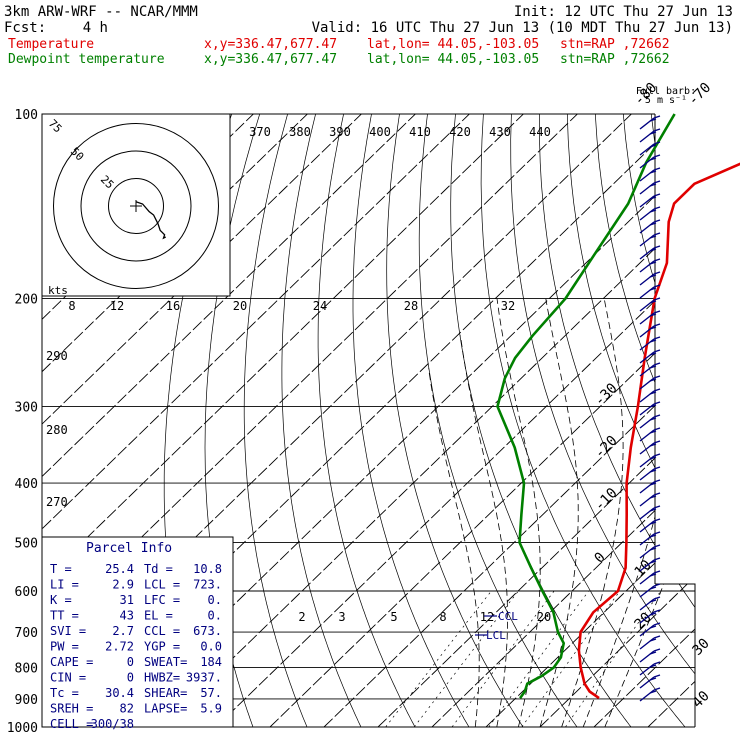 The width and height of the screenshot is (740, 740). What do you see at coordinates (420, 132) in the screenshot?
I see `theta-label: 410` at bounding box center [420, 132].